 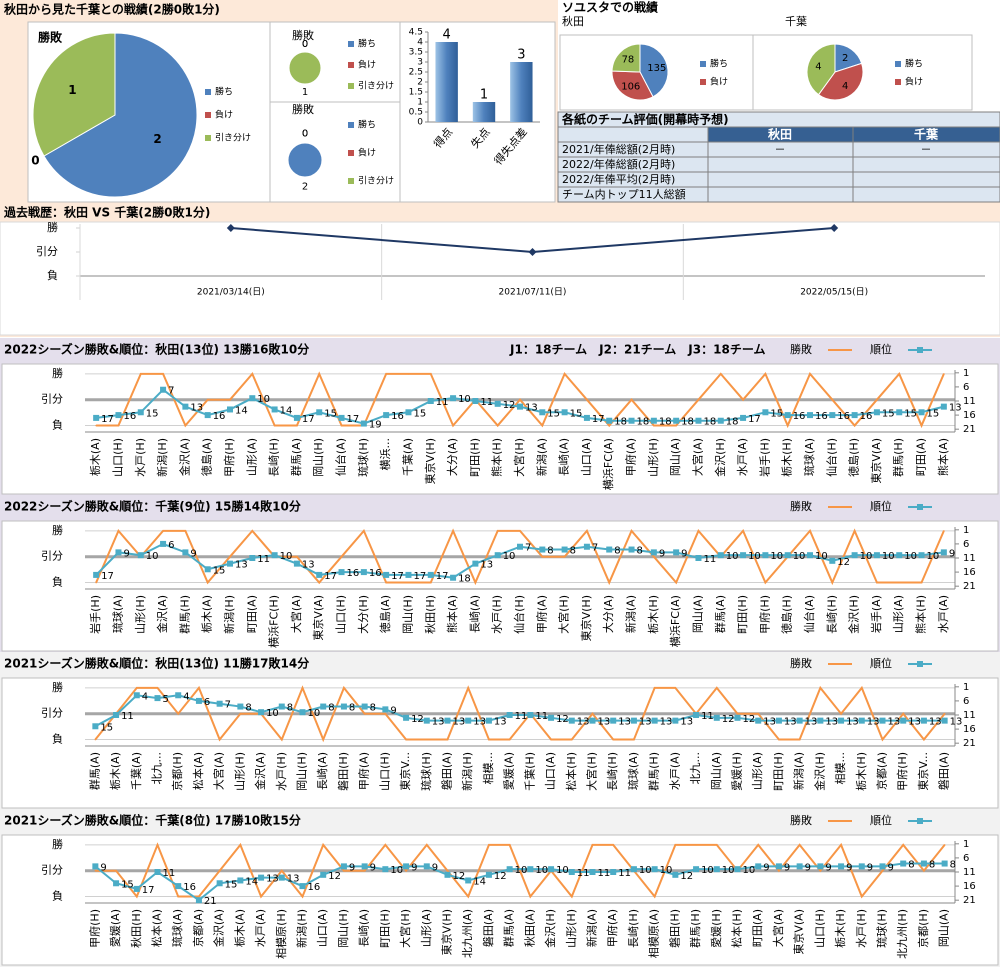 What do you see at coordinates (943, 457) in the screenshot?
I see `x-tick-label: 熊本(A)` at bounding box center [943, 457].